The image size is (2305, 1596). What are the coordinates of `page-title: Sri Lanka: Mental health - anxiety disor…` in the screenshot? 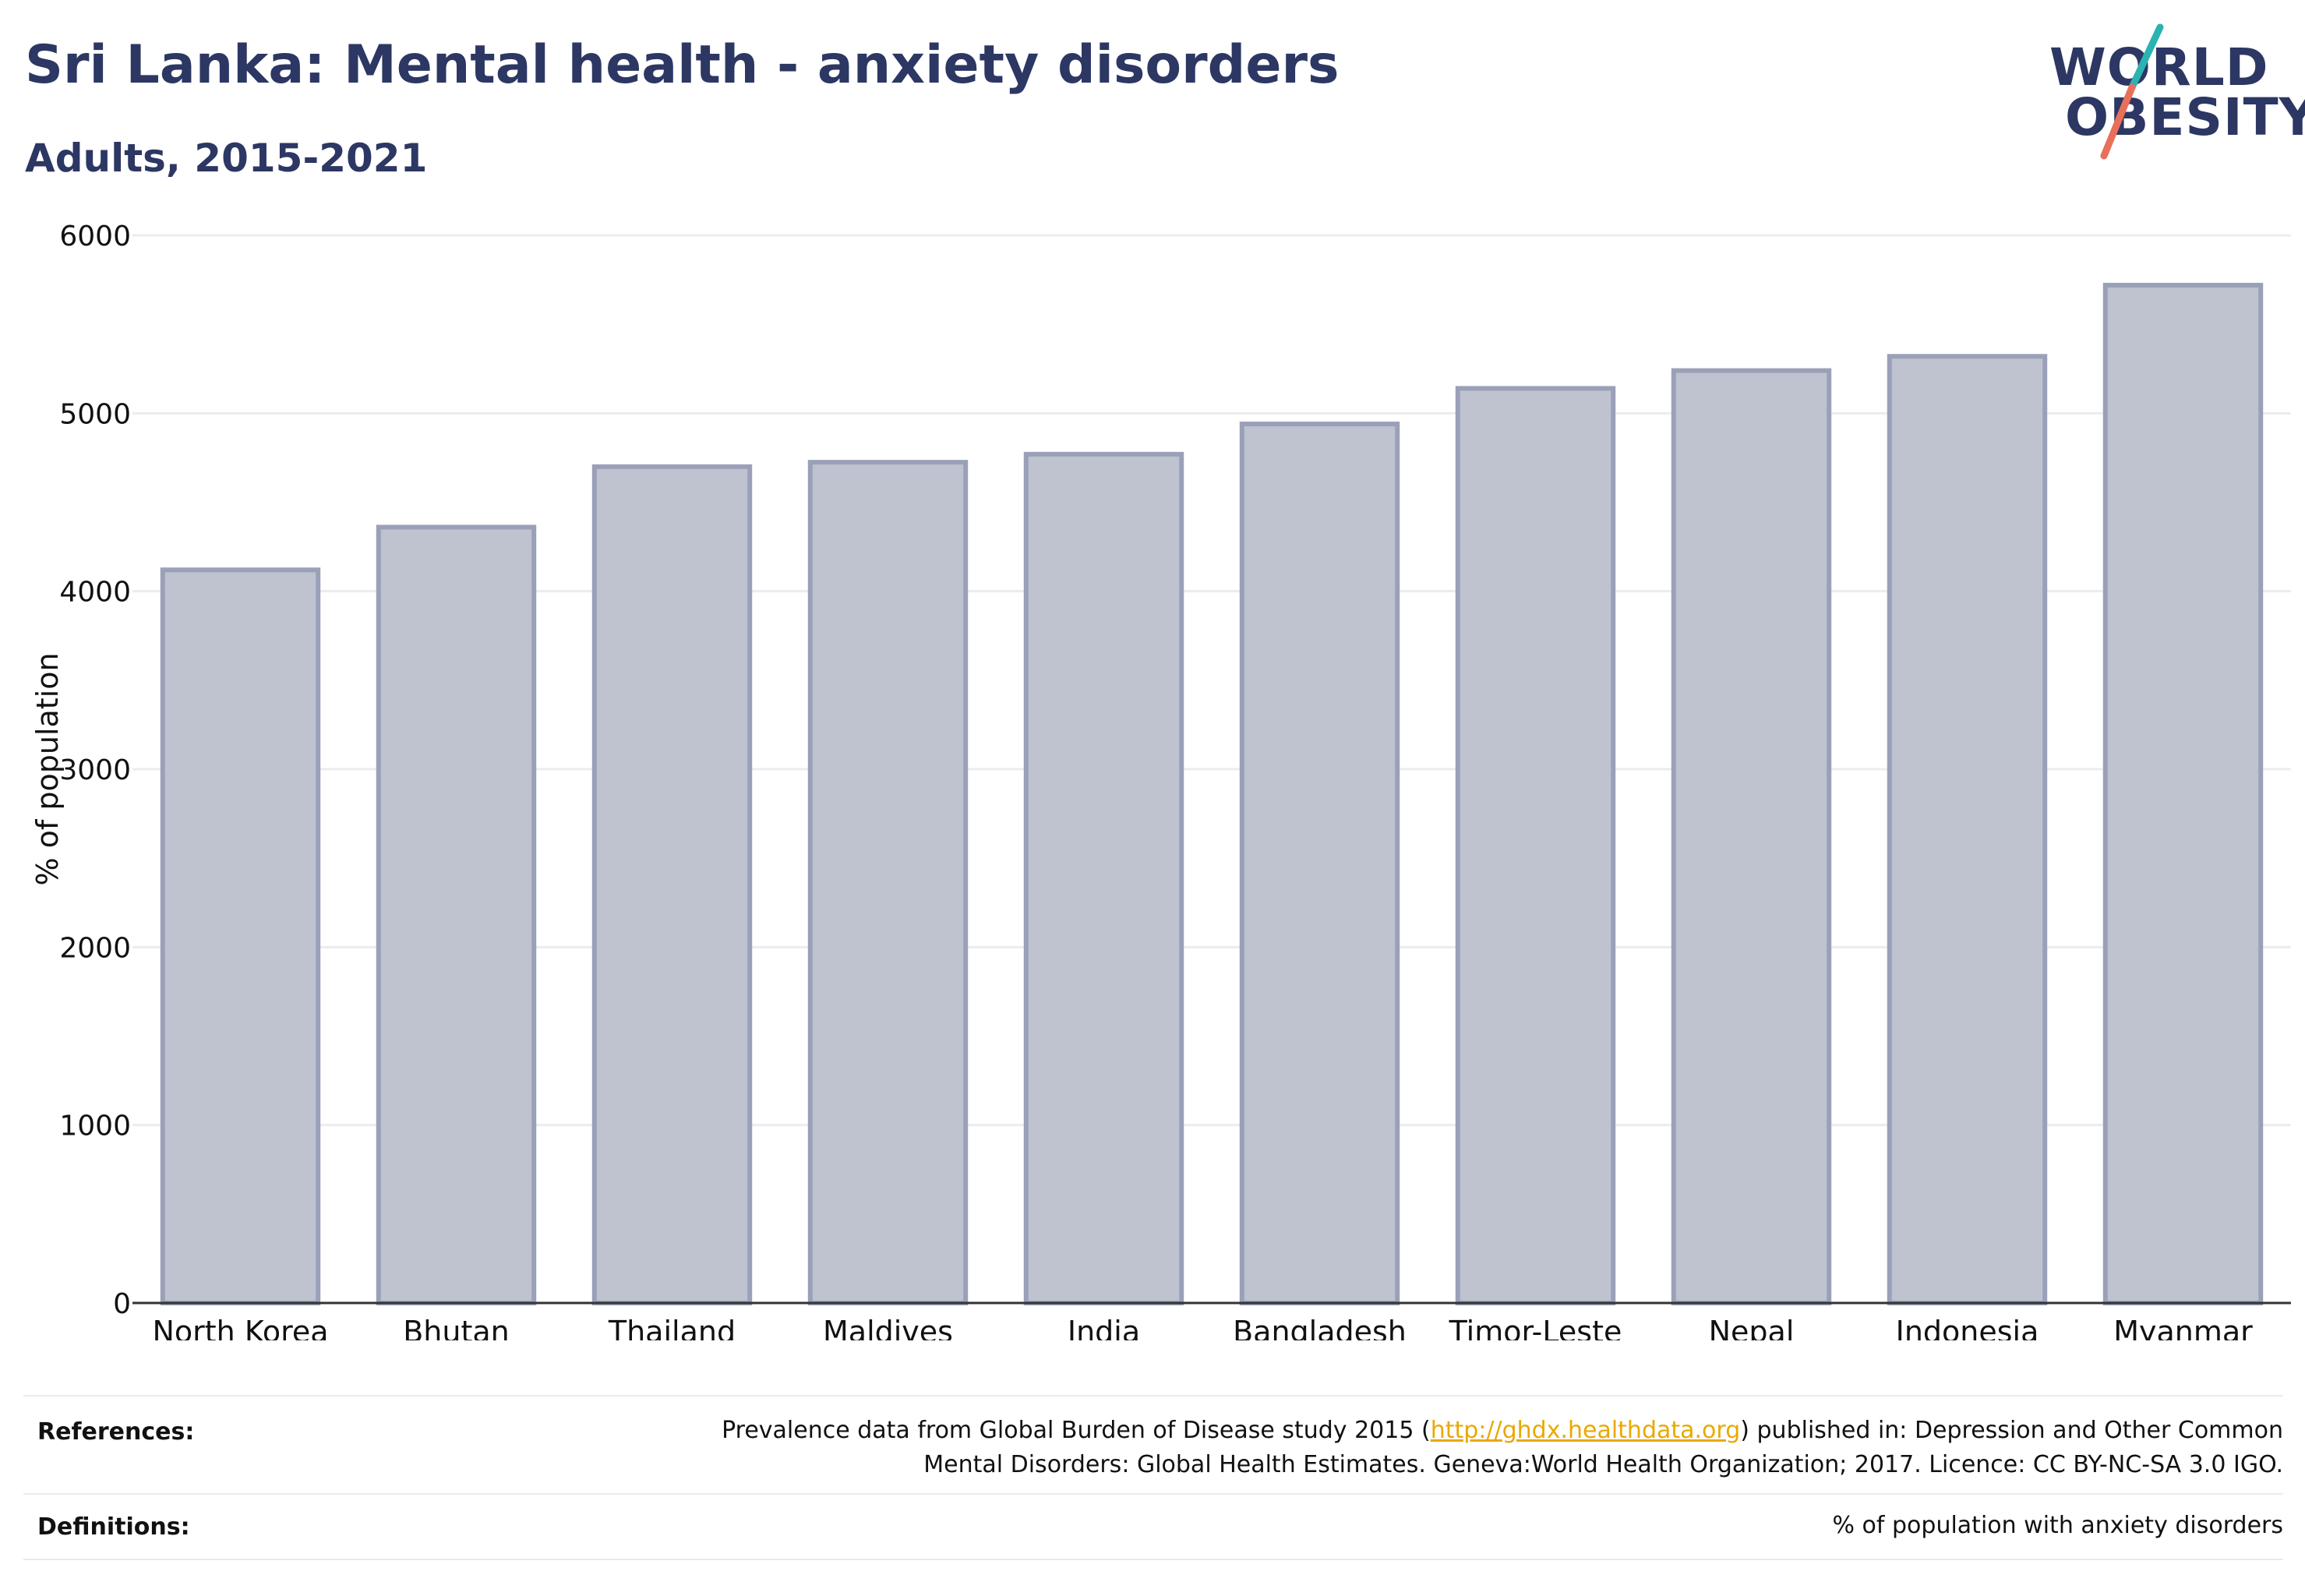 It's located at (682, 65).